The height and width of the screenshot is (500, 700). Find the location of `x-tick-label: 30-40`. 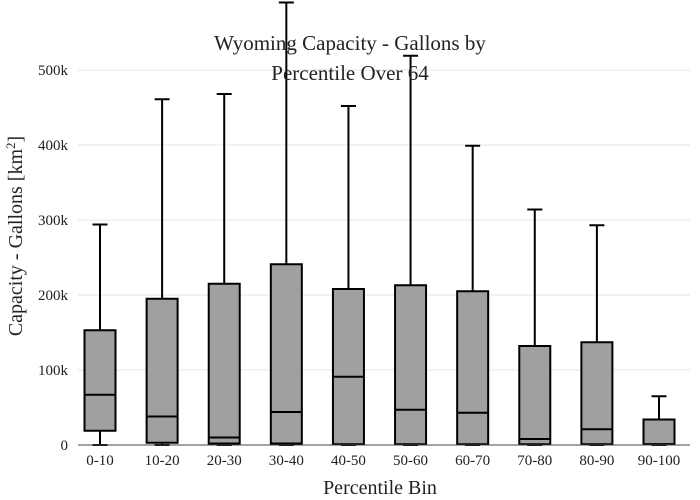

x-tick-label: 30-40 is located at coordinates (286, 461).